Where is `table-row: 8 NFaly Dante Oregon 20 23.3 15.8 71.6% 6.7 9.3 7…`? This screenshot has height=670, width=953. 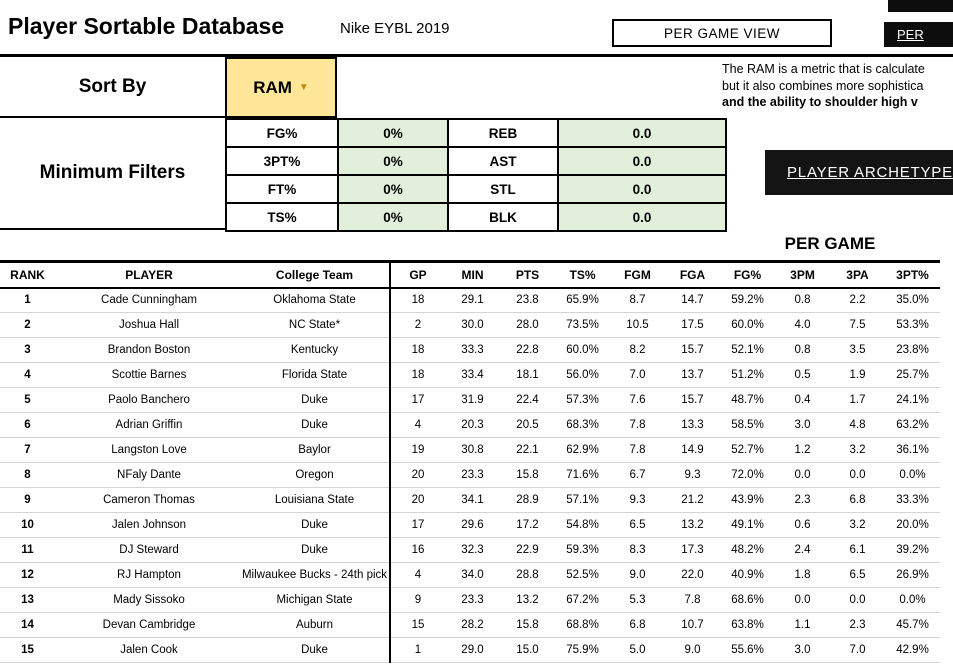
table-row: 8 NFaly Dante Oregon 20 23.3 15.8 71.6% 6.7 9.3 7… is located at coordinates (470, 475).